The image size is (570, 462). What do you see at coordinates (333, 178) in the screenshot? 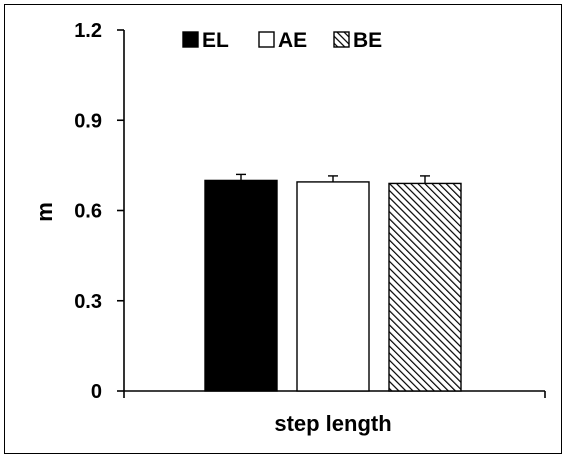
I see `error-bars` at bounding box center [333, 178].